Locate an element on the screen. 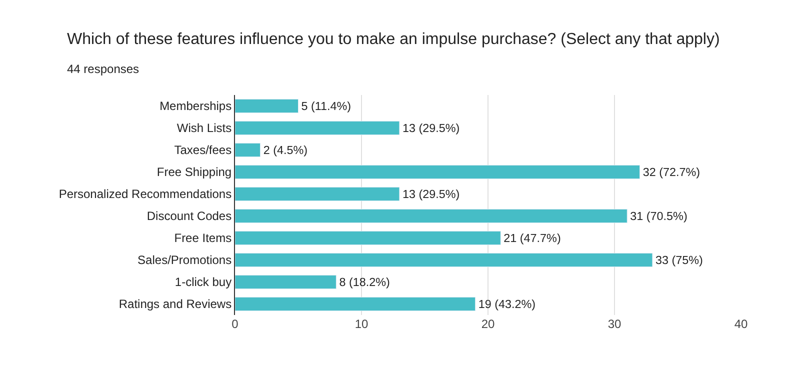 Image resolution: width=797 pixels, height=378 pixels. data-label: 31 (70.5%) is located at coordinates (659, 216).